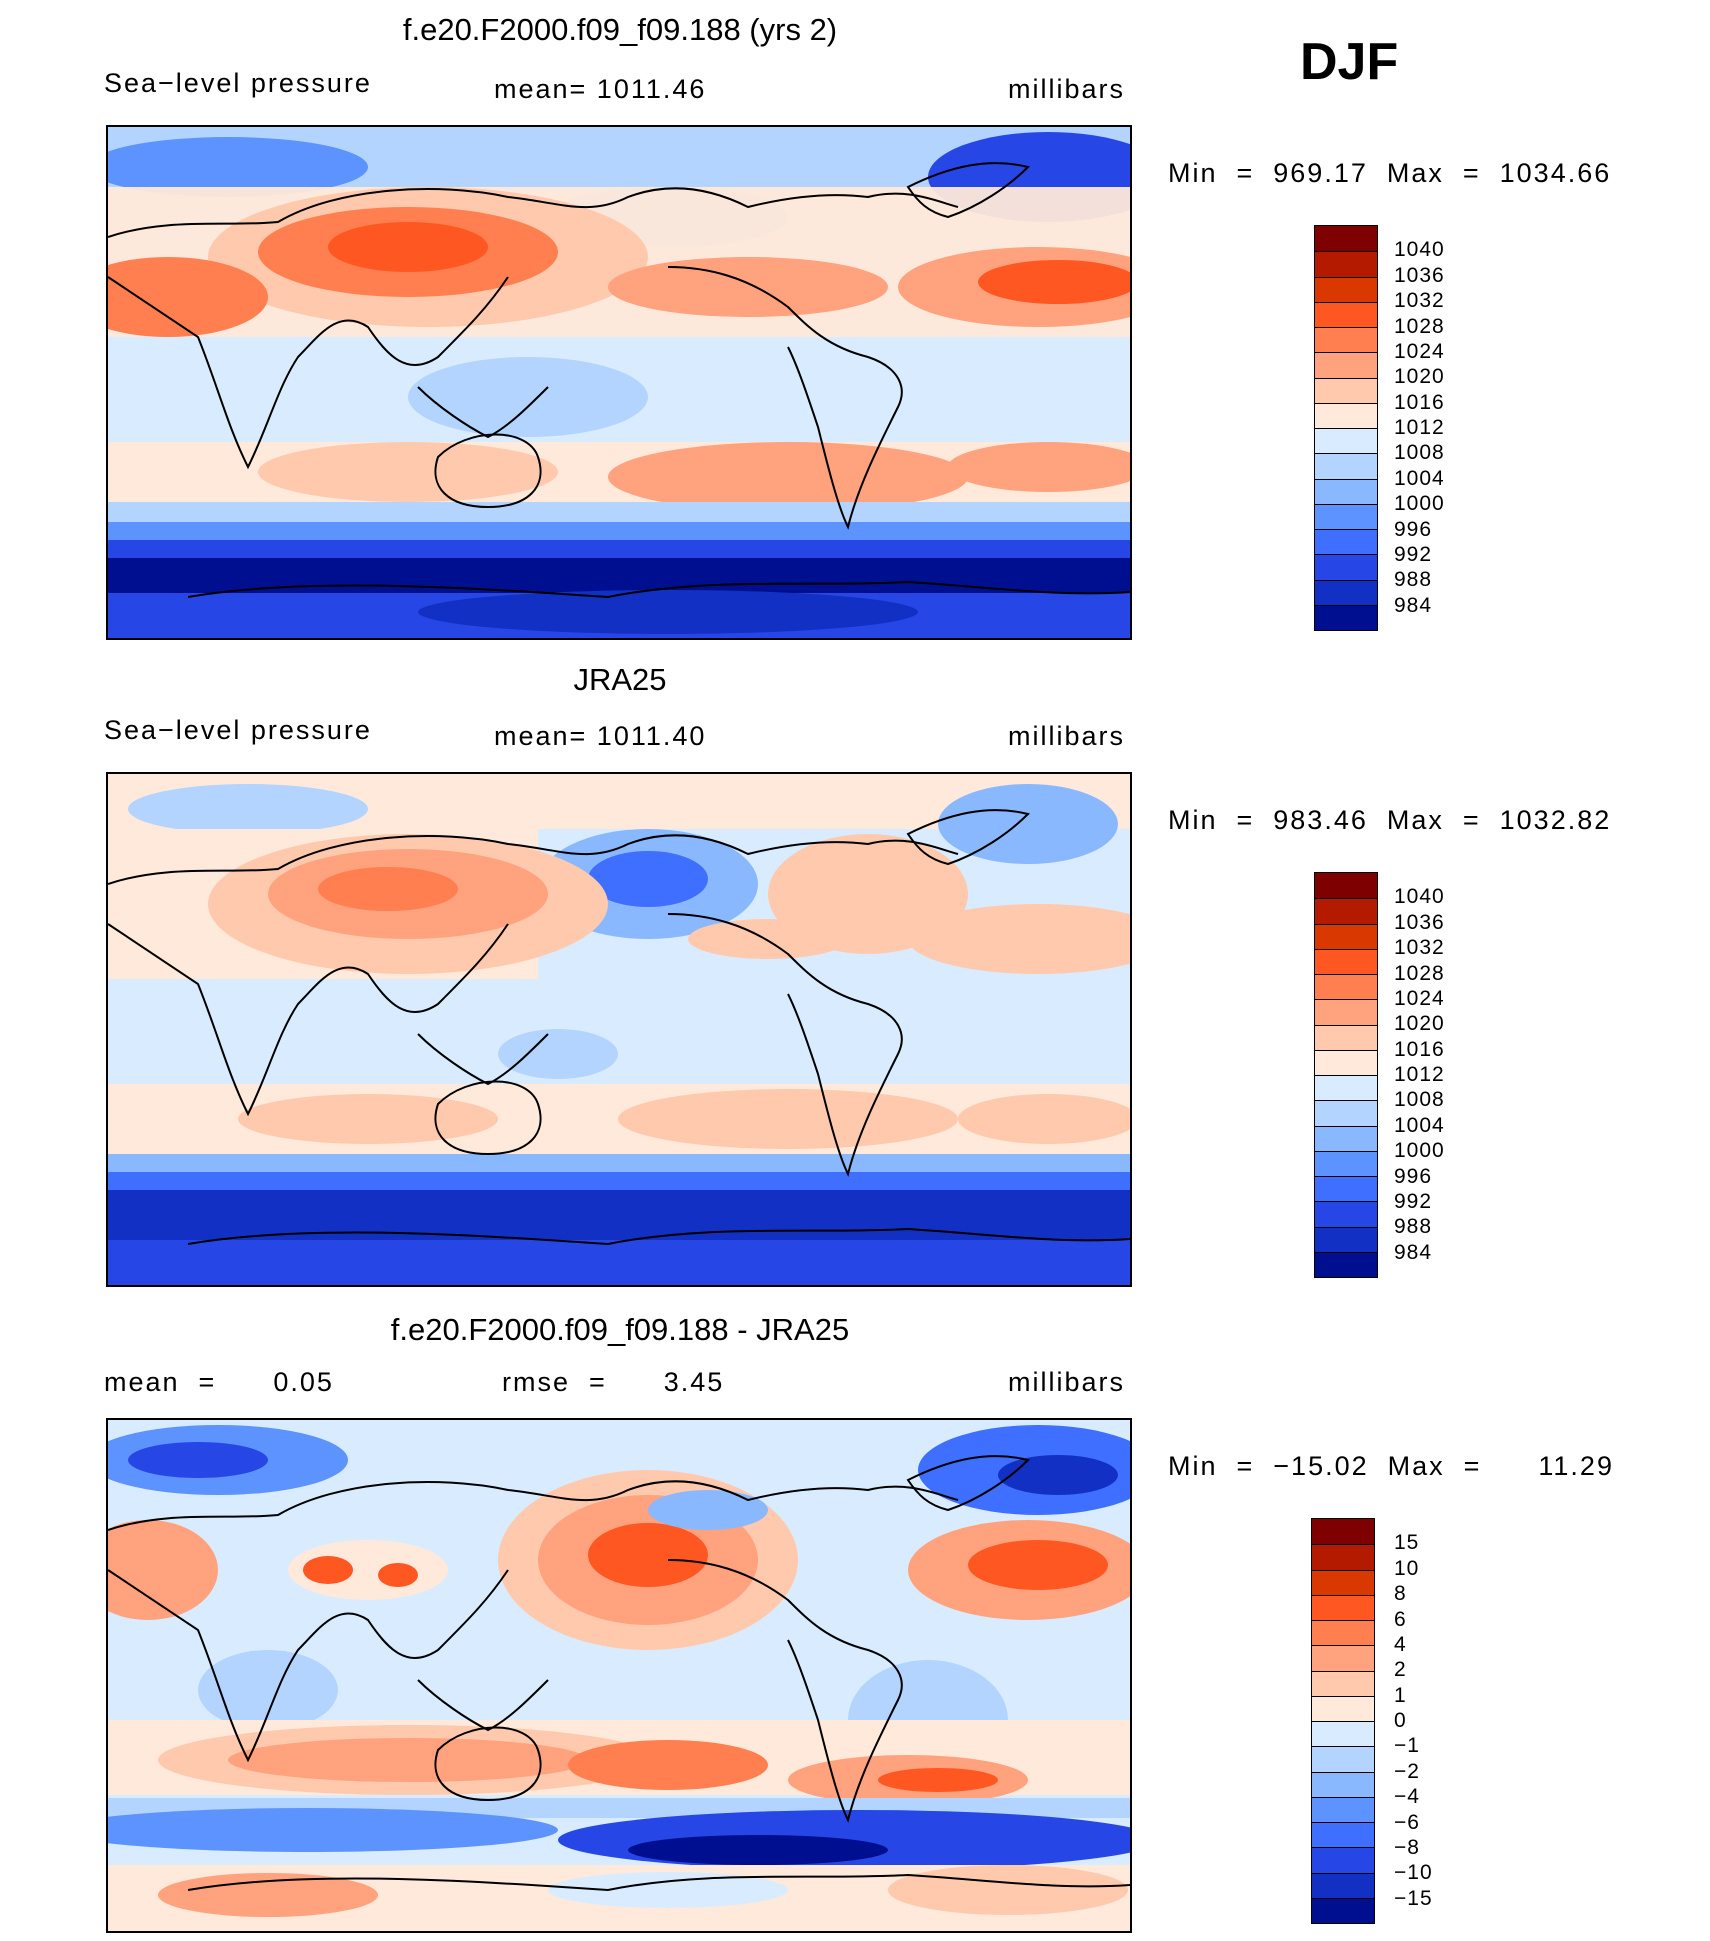 The width and height of the screenshot is (1710, 1941). What do you see at coordinates (1390, 820) in the screenshot?
I see `min-max-label: Min = 983.46 Max = 1032.82` at bounding box center [1390, 820].